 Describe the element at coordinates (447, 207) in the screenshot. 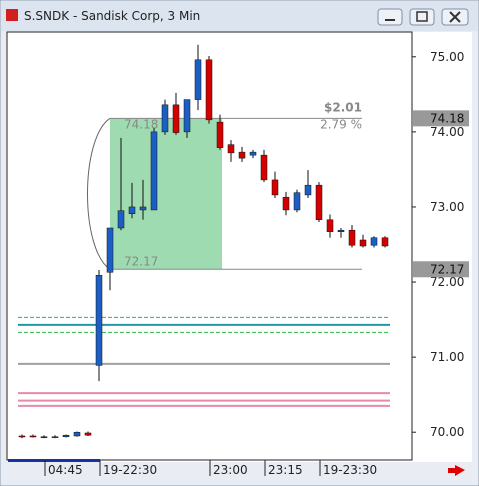

I see `y-tick-label: 73.00` at that location.